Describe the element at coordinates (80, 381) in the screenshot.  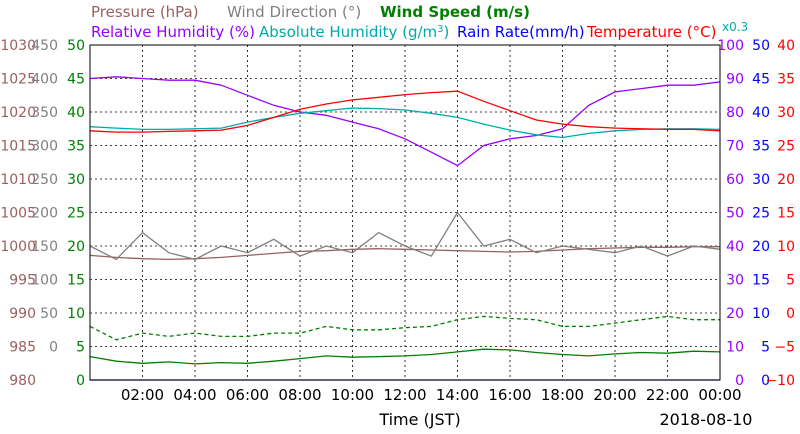
I see `y-tick-wind-speed: 0` at that location.